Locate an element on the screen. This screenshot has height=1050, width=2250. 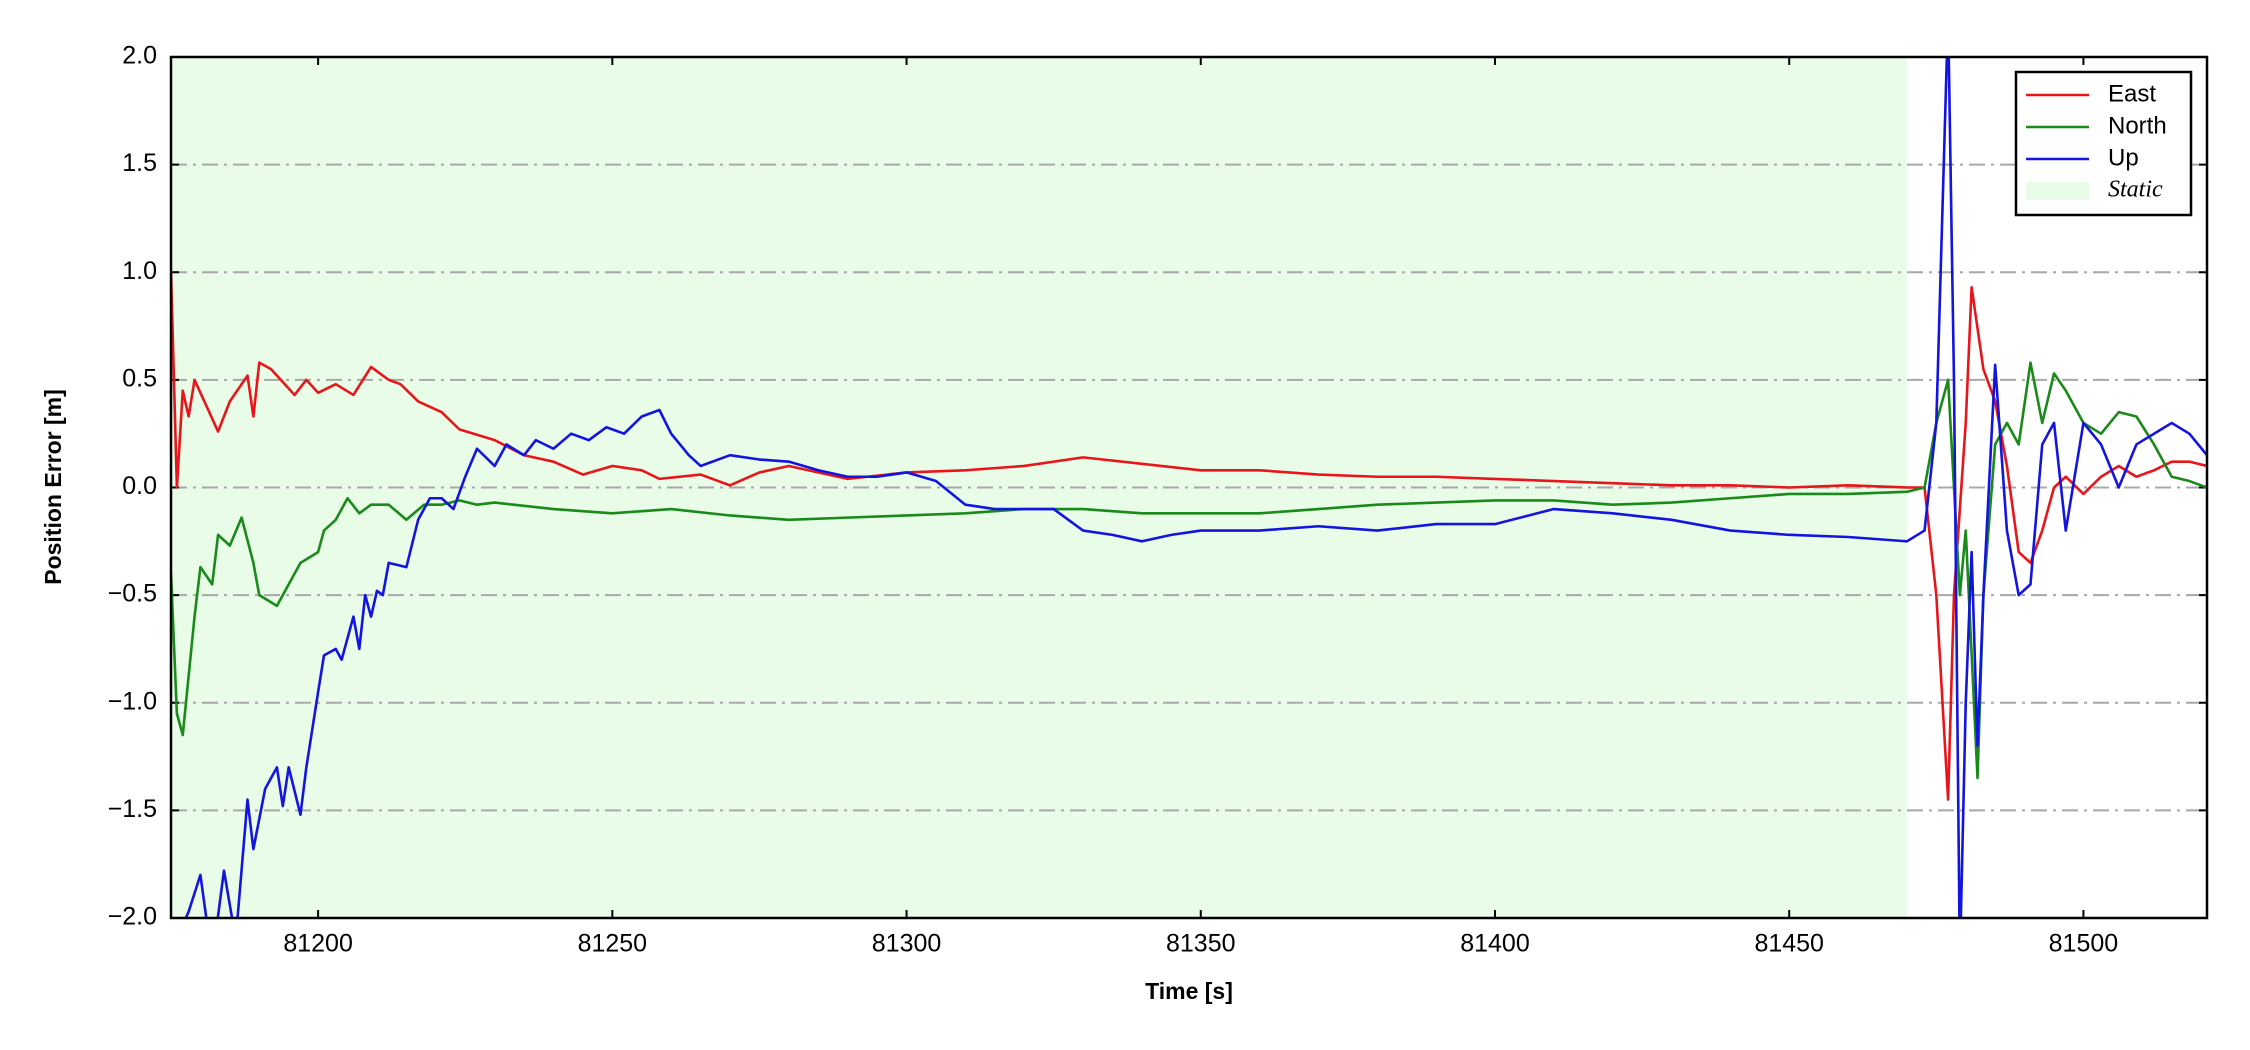
y-tick-label: 2.0 is located at coordinates (139, 56).